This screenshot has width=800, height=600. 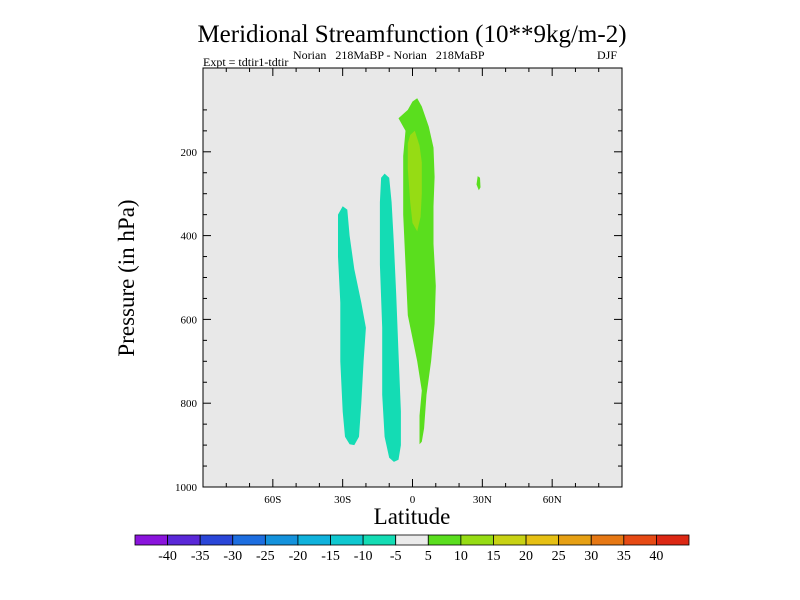 What do you see at coordinates (232, 556) in the screenshot?
I see `colorbar-label: -30` at bounding box center [232, 556].